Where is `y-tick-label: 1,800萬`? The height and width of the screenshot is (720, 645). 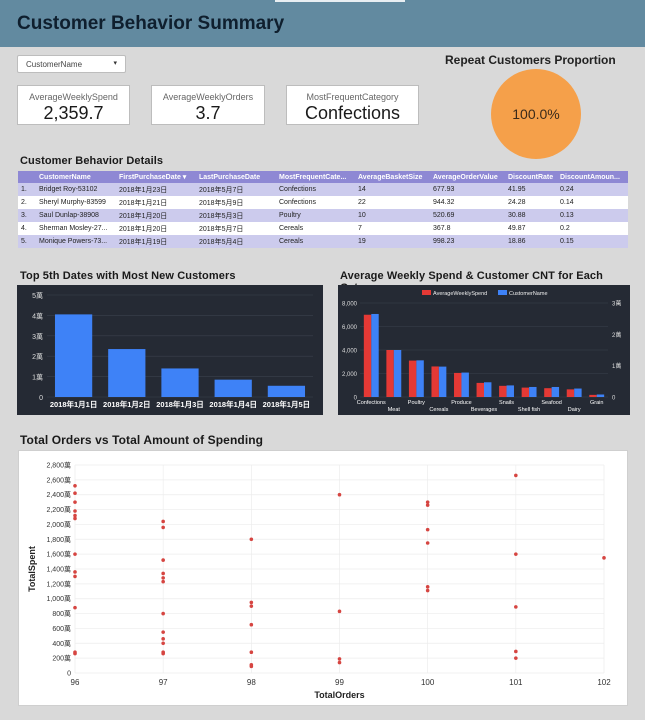
y-tick-label: 1,800萬 is located at coordinates (58, 539).